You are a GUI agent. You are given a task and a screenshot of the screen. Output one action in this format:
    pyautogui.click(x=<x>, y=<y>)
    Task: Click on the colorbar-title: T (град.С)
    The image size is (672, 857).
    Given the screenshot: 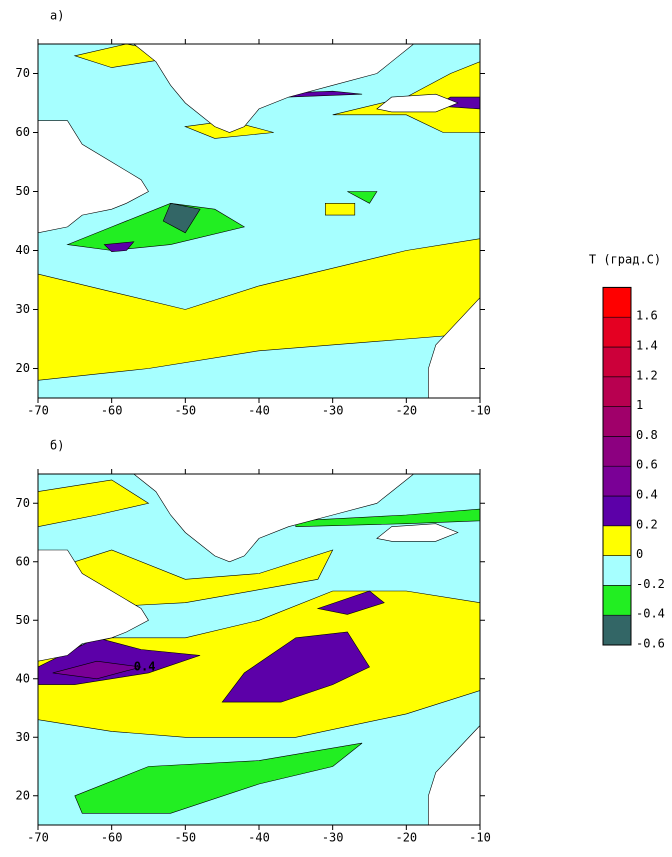 What is the action you would take?
    pyautogui.click(x=625, y=260)
    